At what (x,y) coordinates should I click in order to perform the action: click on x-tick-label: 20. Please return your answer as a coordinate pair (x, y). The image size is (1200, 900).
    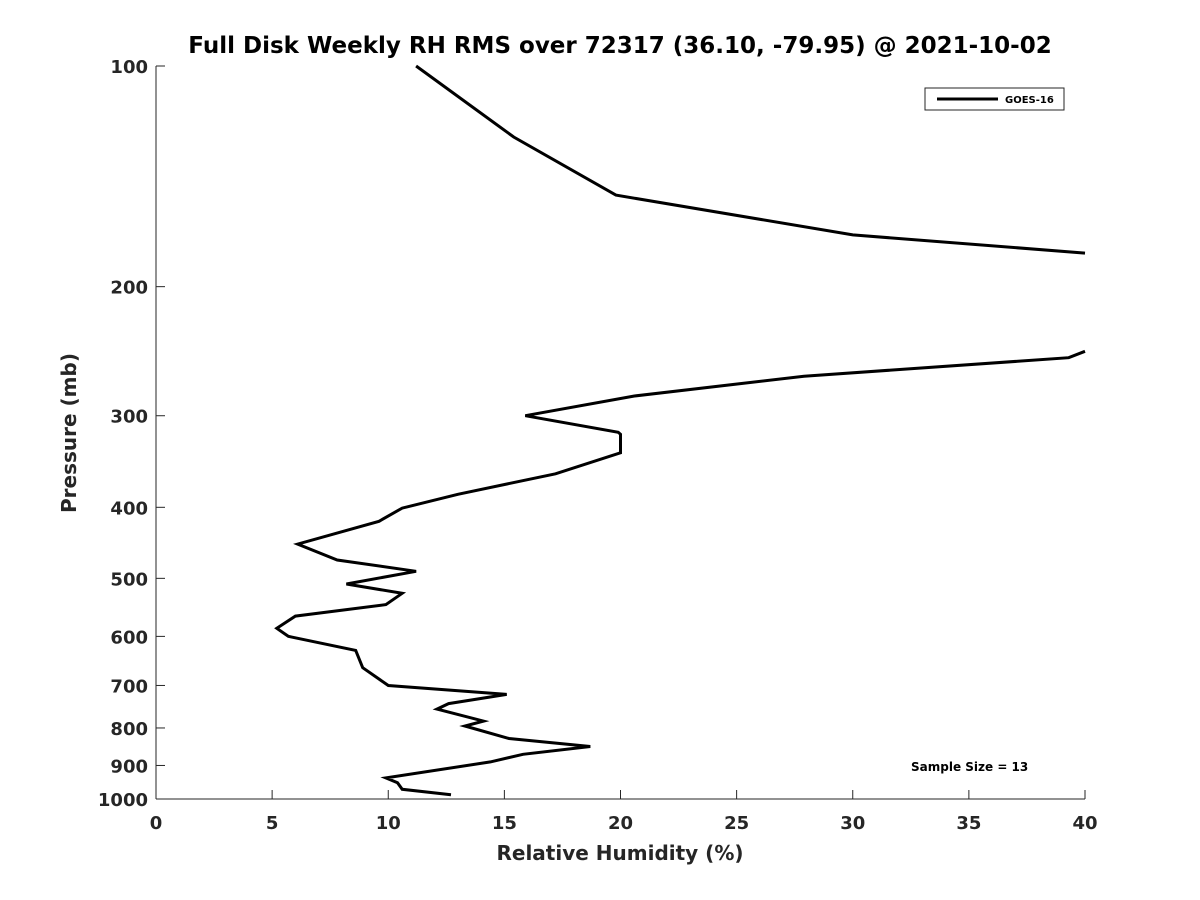
    Looking at the image, I should click on (620, 823).